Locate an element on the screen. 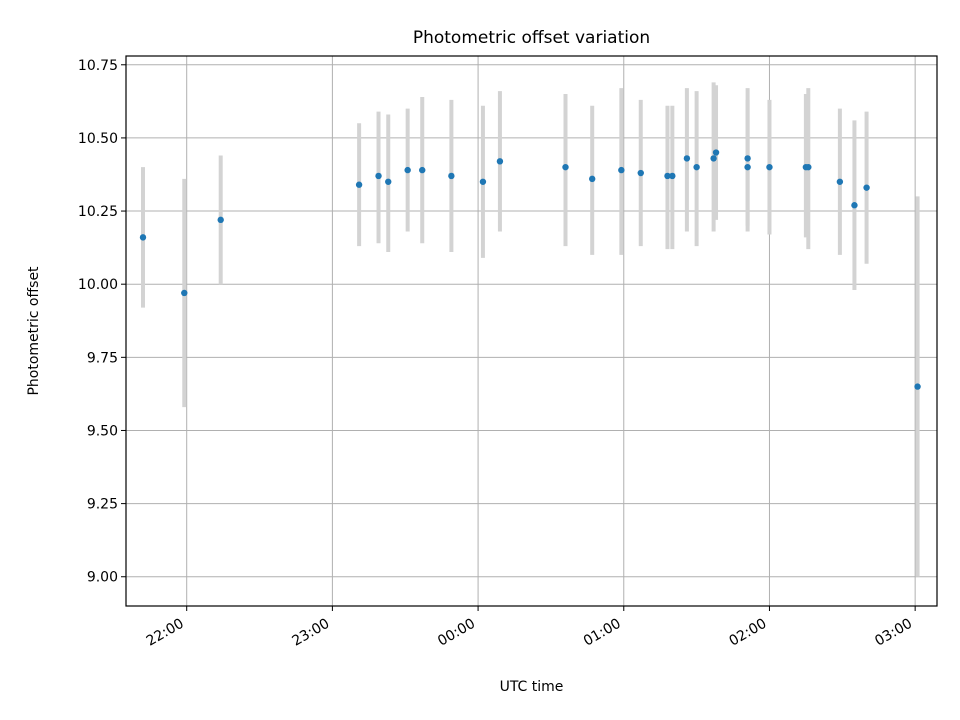 The width and height of the screenshot is (960, 720). y-tick-label: 10.00 is located at coordinates (98, 285).